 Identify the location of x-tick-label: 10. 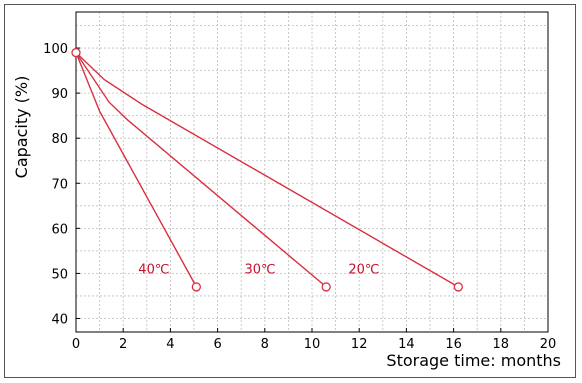
(312, 344).